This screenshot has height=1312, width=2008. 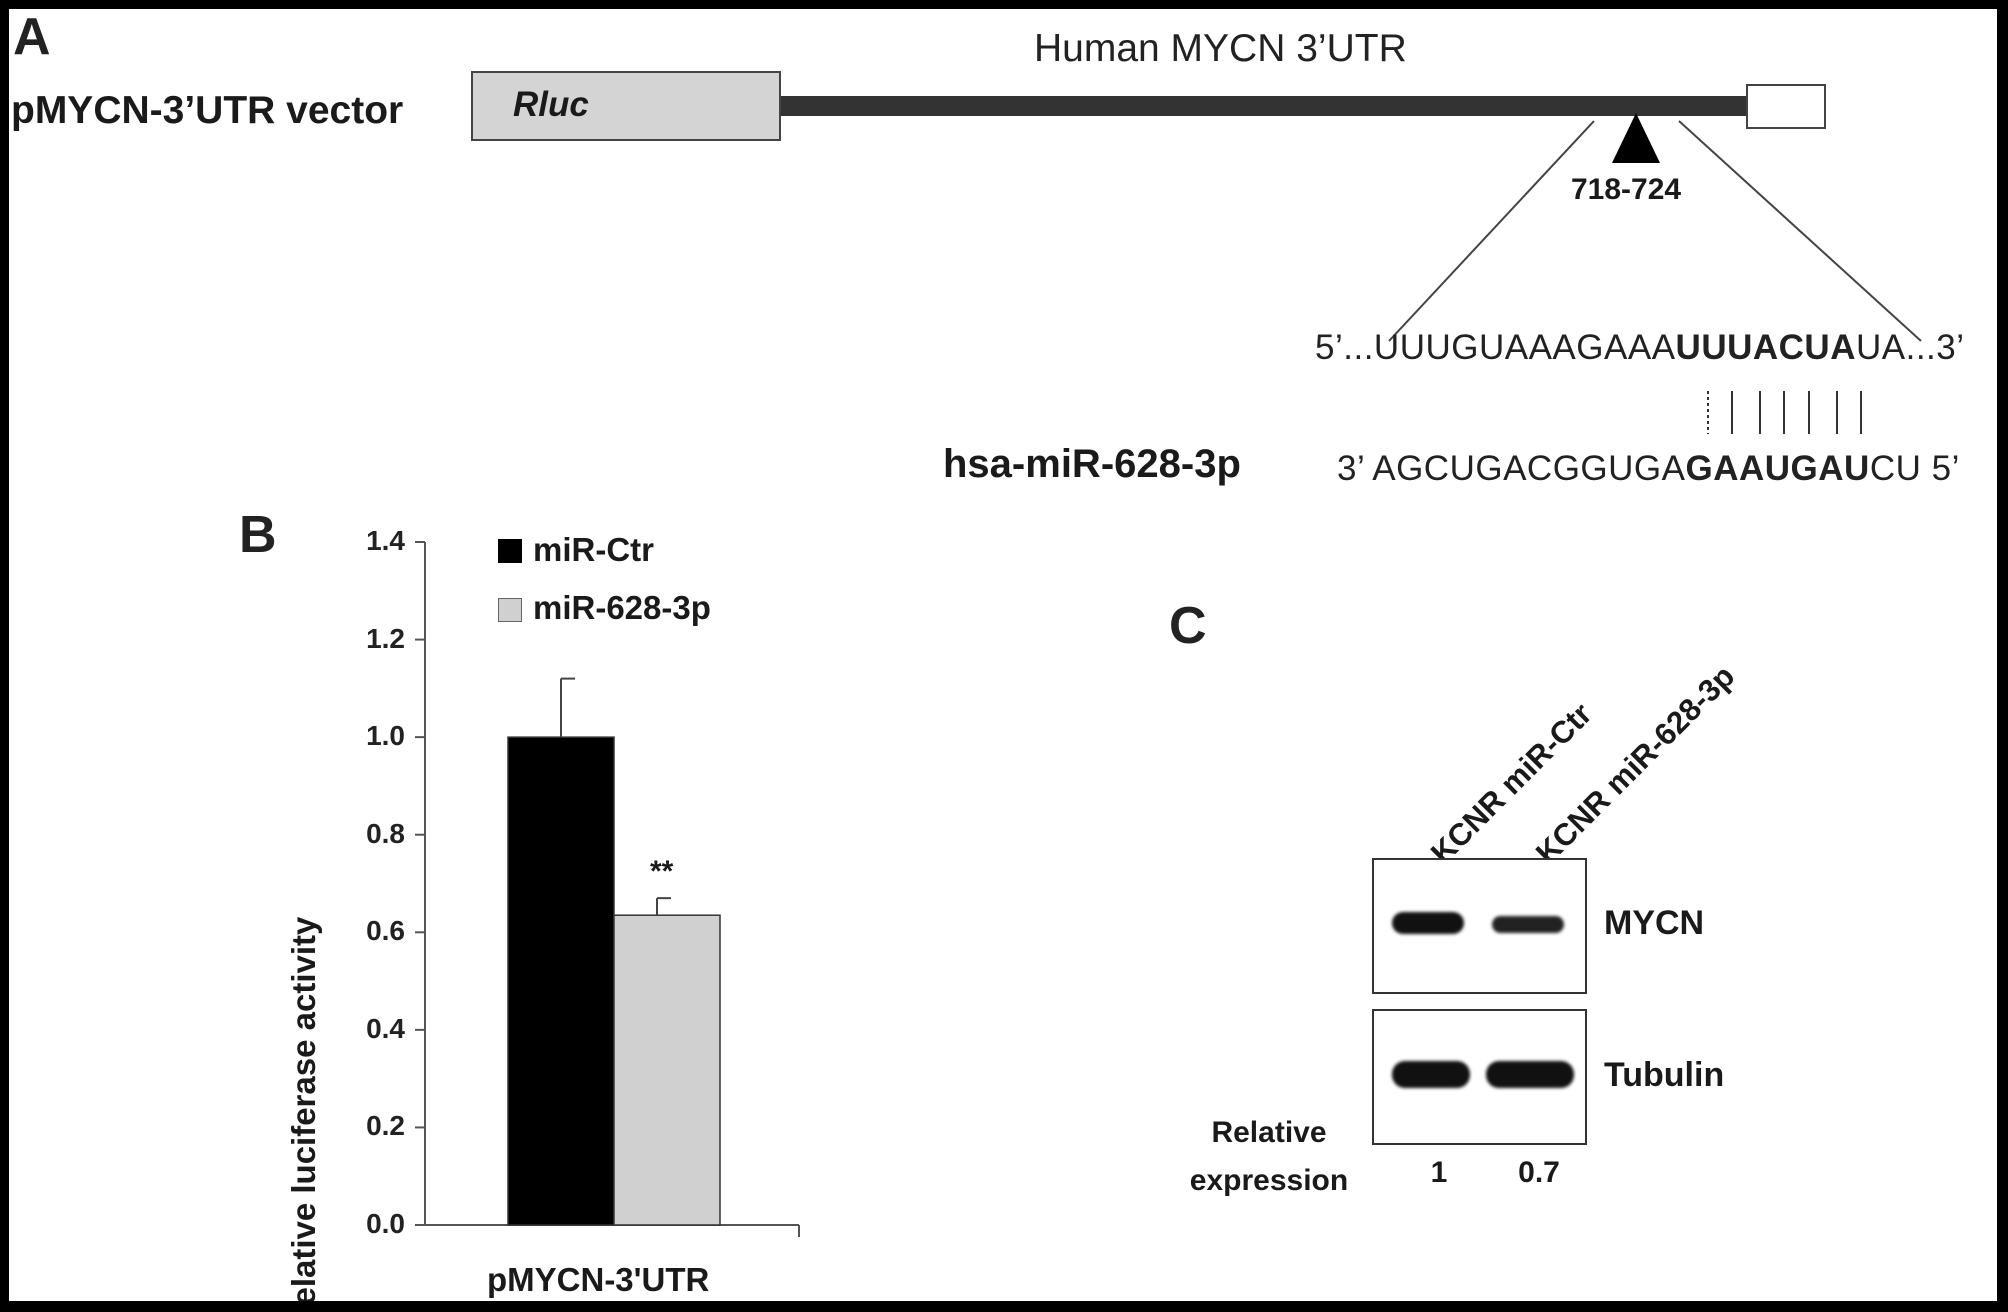 What do you see at coordinates (1479, 926) in the screenshot?
I see `blot-mycn` at bounding box center [1479, 926].